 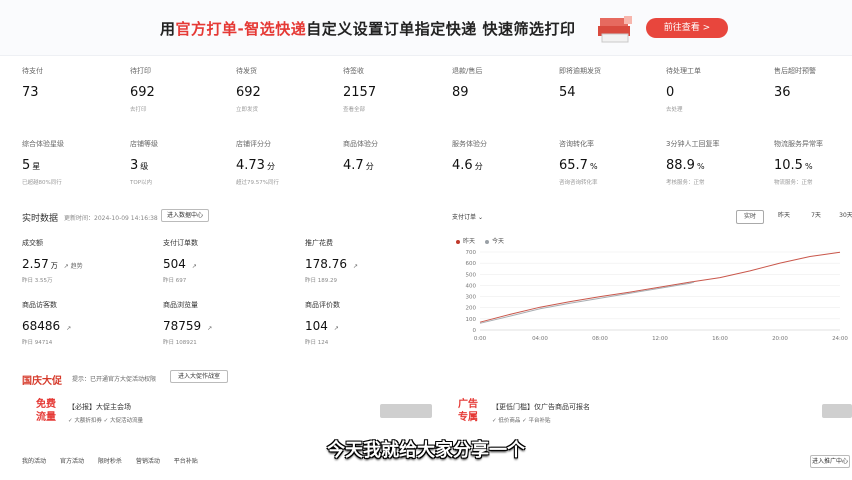 I want to click on y-tick-label: 500, so click(x=471, y=275).